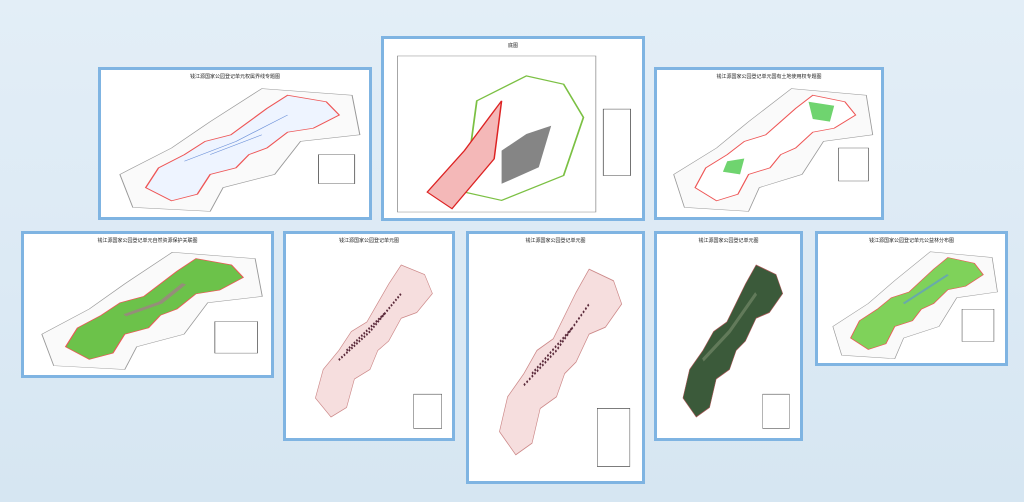 The width and height of the screenshot is (1024, 502). I want to click on map-panel: 钱江源国家公园登记单元权属界线专题图, so click(235, 143).